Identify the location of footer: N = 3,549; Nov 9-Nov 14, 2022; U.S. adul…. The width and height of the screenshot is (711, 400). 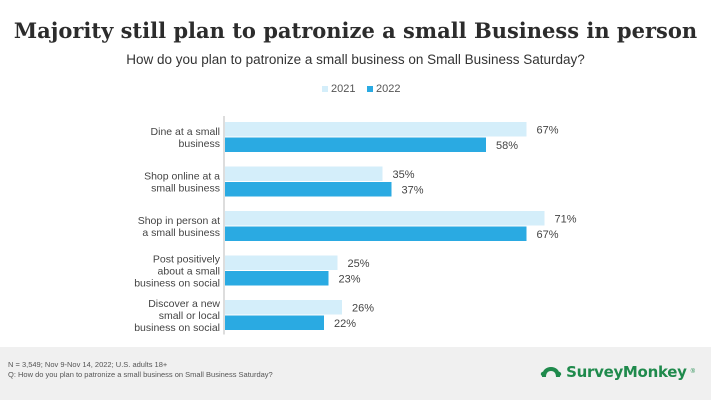
(355, 373).